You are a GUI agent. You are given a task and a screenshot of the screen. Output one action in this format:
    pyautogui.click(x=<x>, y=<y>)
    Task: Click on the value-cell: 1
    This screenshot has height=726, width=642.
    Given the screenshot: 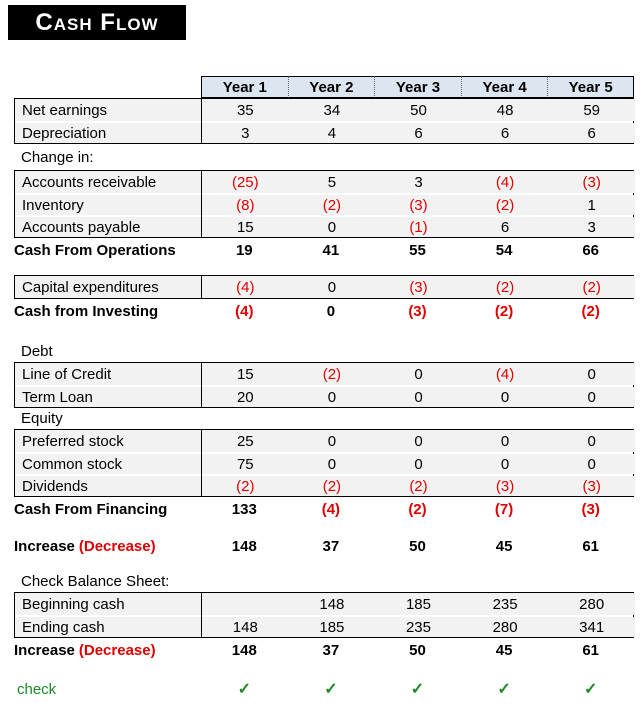 What is the action you would take?
    pyautogui.click(x=591, y=205)
    